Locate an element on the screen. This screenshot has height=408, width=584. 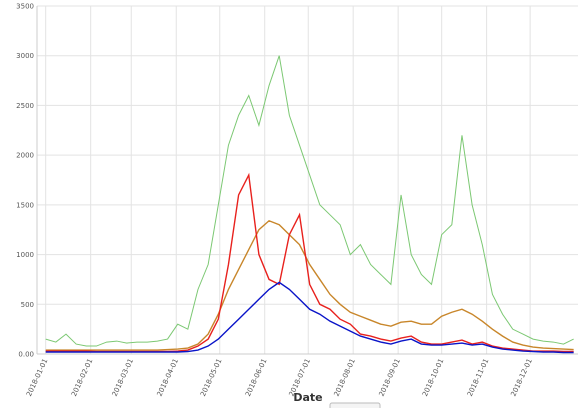
x-tick-label: 2018-11-01 is located at coordinates (478, 377).